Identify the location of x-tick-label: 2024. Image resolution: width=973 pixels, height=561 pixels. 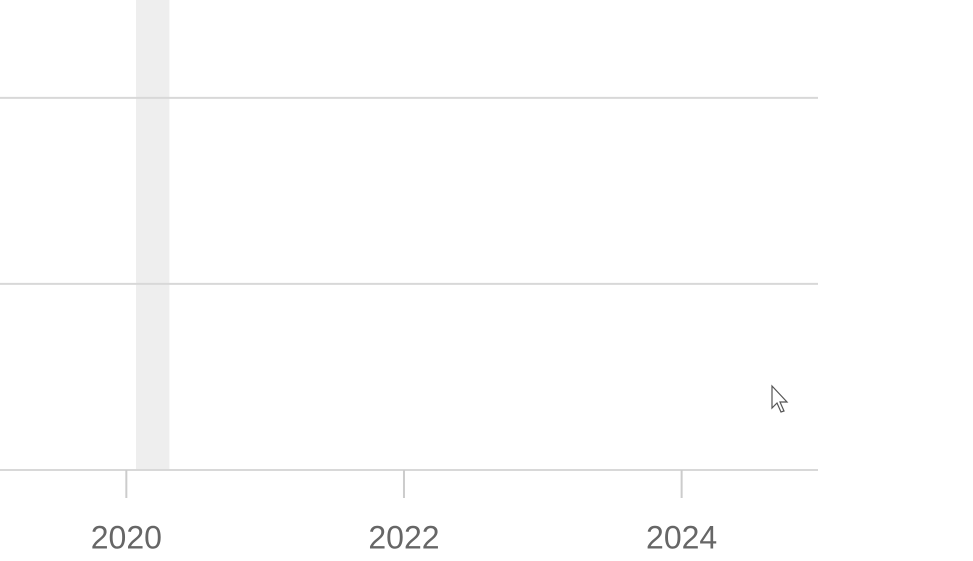
(681, 537).